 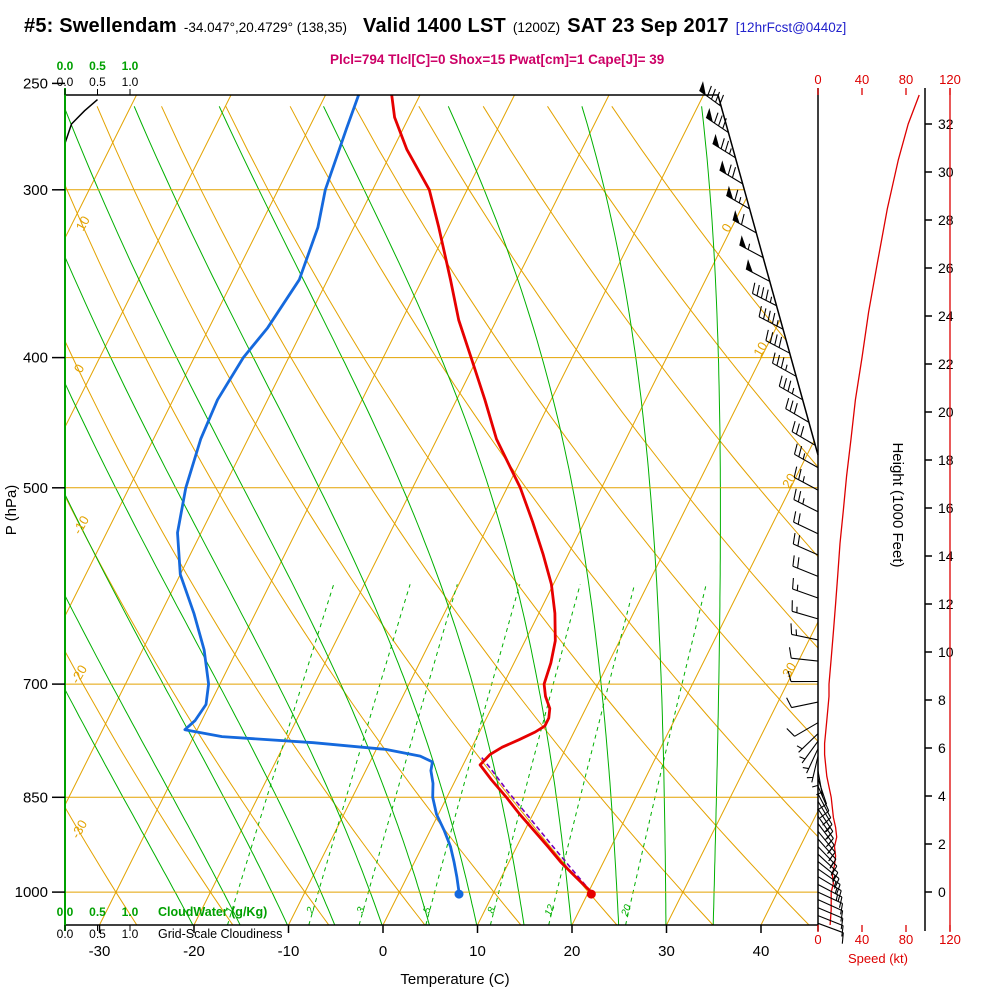 What do you see at coordinates (946, 412) in the screenshot?
I see `height-tick-label: 20` at bounding box center [946, 412].